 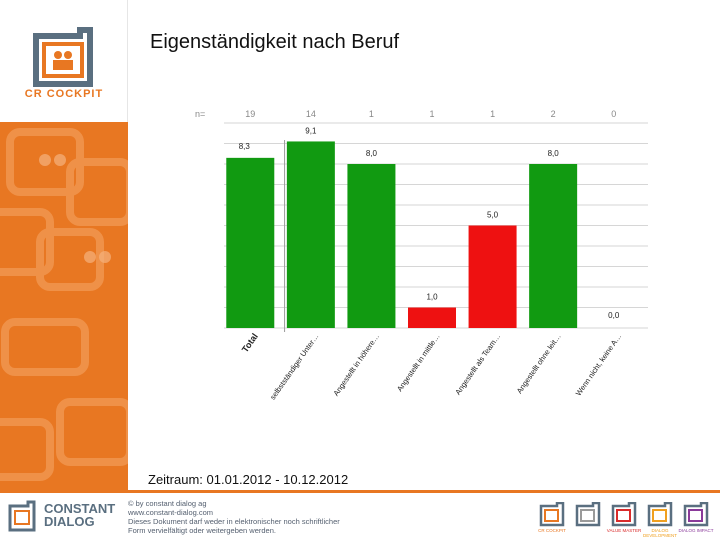 I want to click on value-label: 1,0, so click(x=432, y=297).